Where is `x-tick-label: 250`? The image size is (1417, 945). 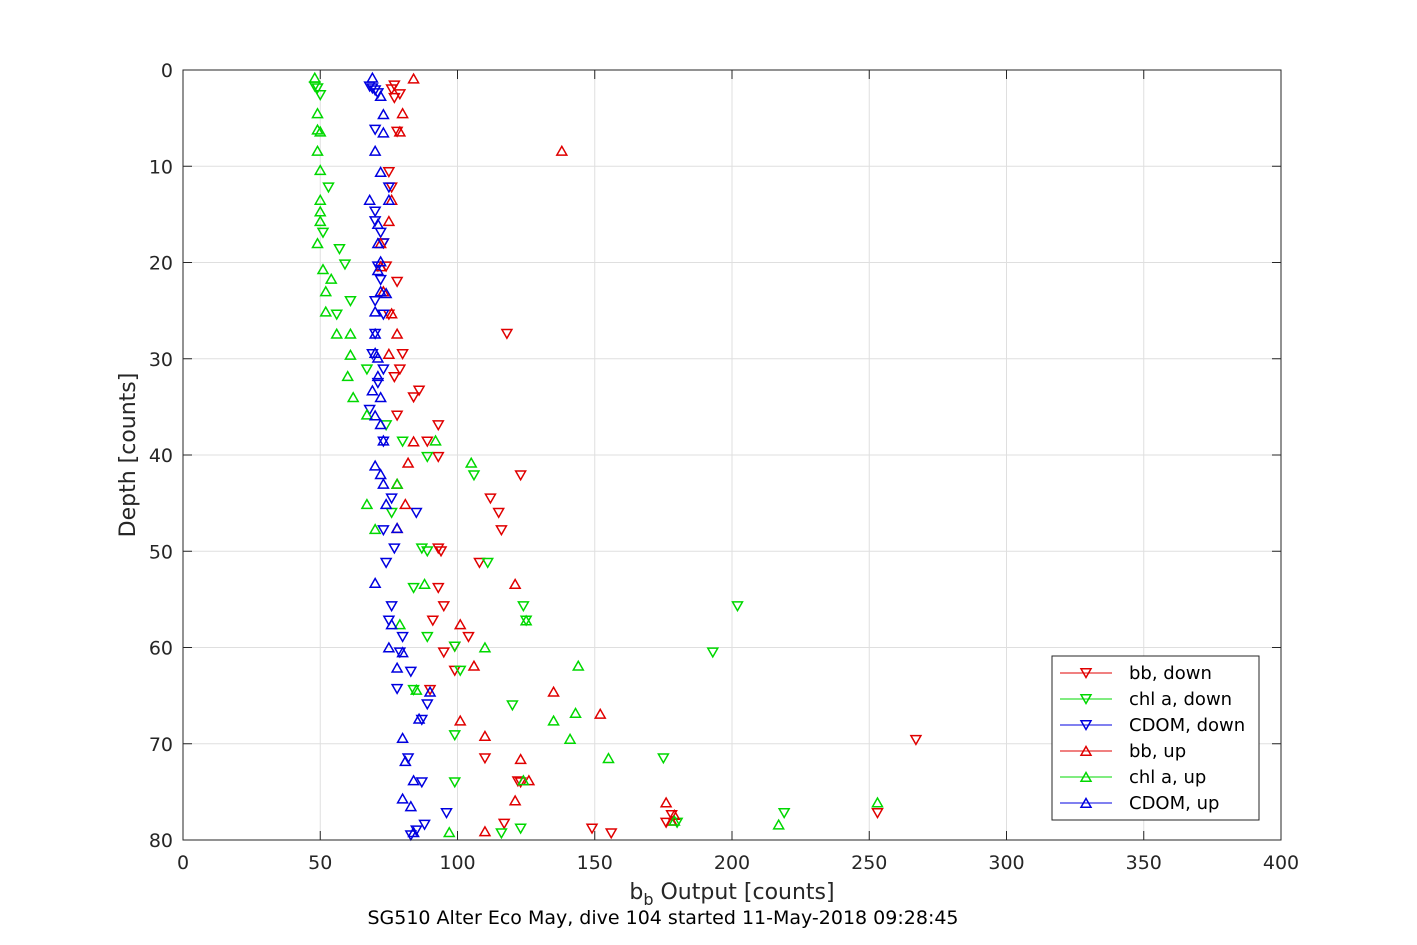 x-tick-label: 250 is located at coordinates (869, 863).